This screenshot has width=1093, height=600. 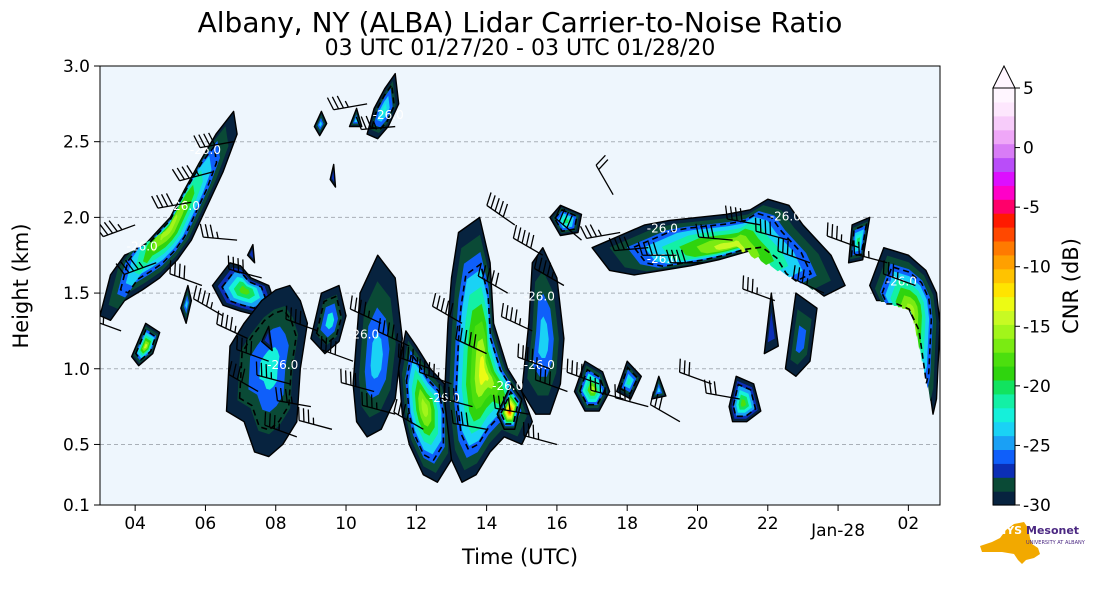 What do you see at coordinates (1037, 387) in the screenshot?
I see `colorbar-tick-label: -20` at bounding box center [1037, 387].